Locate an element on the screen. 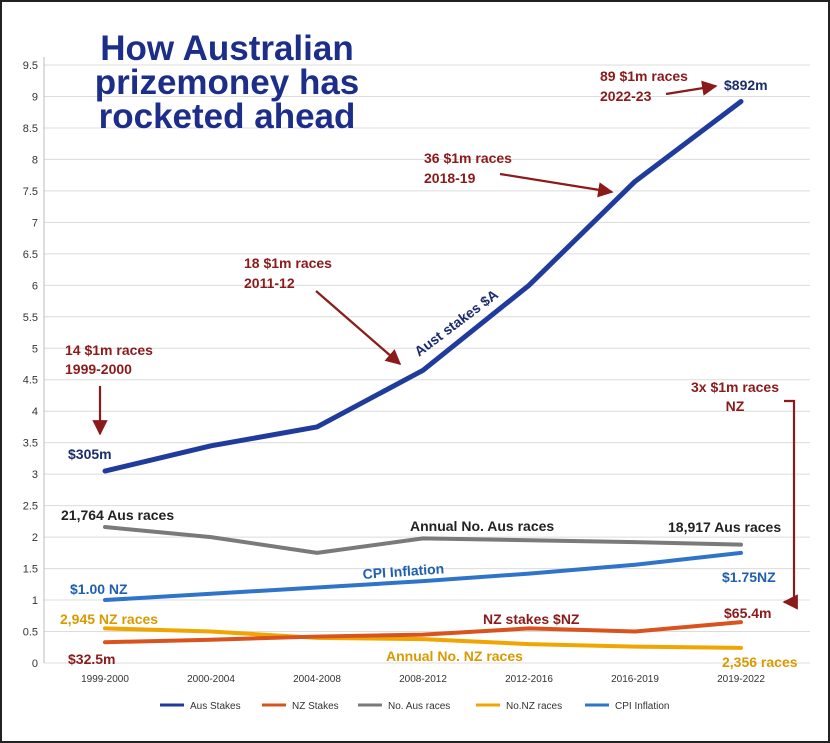  x-tick-label: 1999-2000 is located at coordinates (105, 679).